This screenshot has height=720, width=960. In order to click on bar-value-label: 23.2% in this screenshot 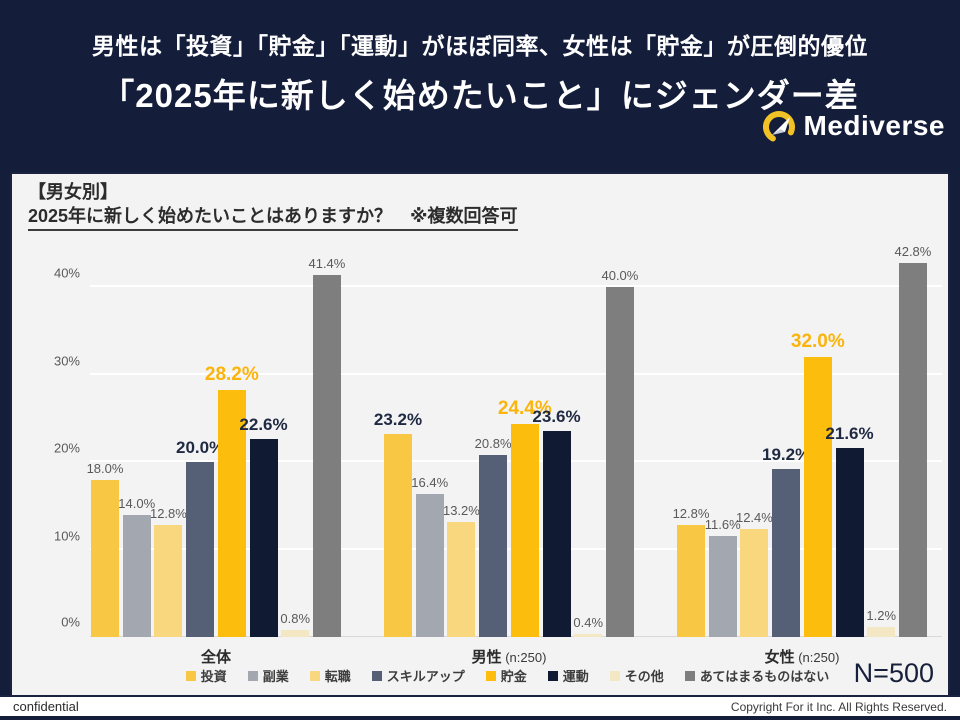, I will do `click(398, 419)`.